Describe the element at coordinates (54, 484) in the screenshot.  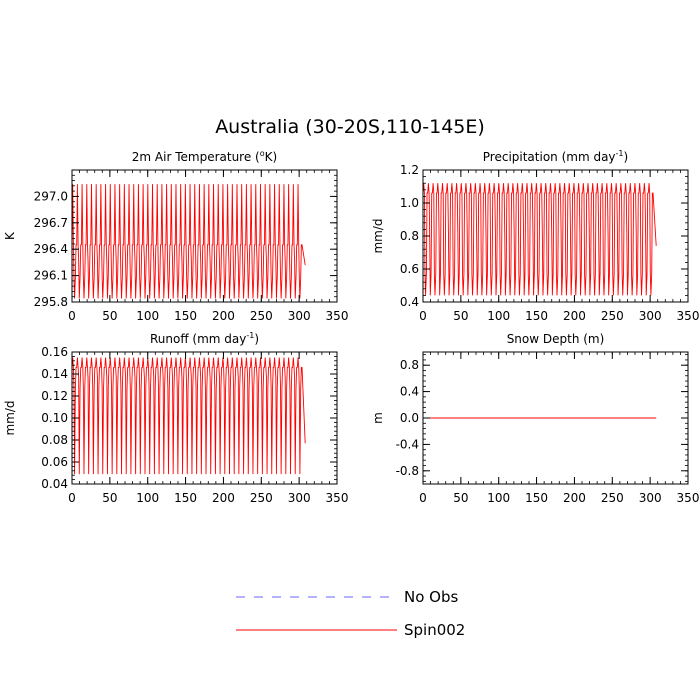
I see `y-tick-label: 0.04` at that location.